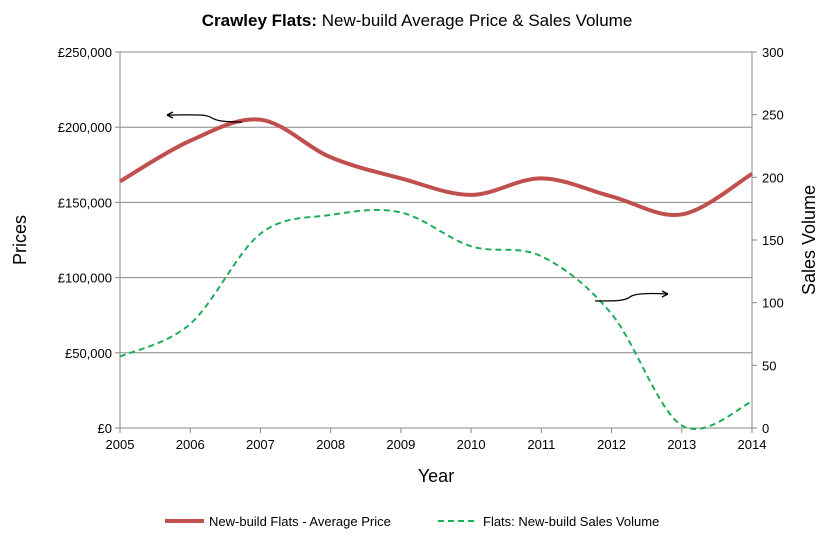 Image resolution: width=835 pixels, height=546 pixels. What do you see at coordinates (105, 428) in the screenshot?
I see `y-tick-label: £0` at bounding box center [105, 428].